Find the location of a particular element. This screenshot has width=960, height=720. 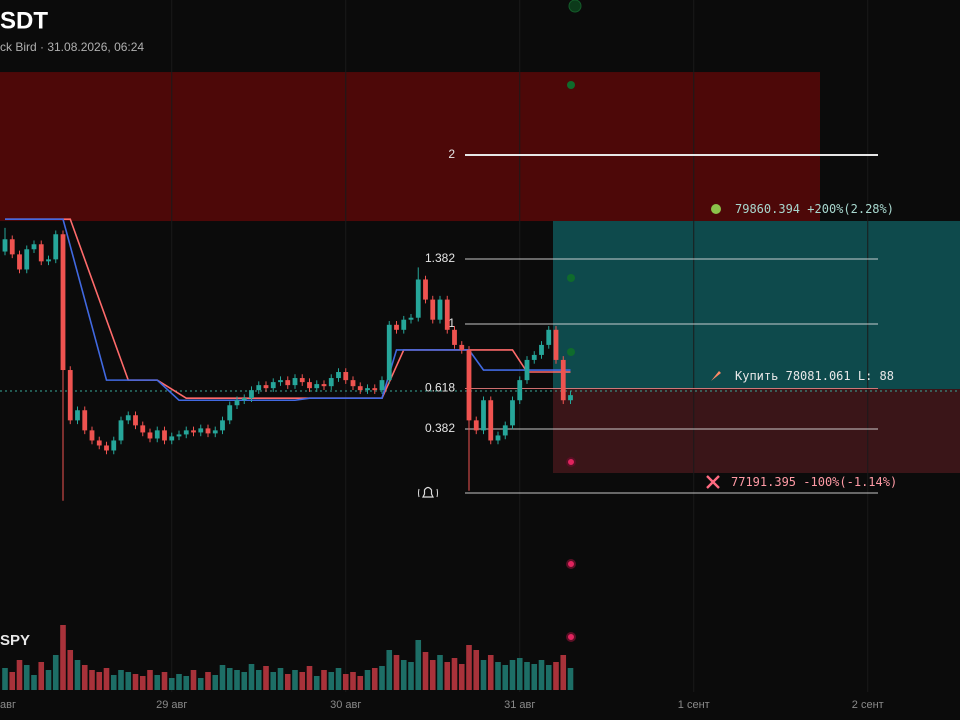

cross-icon is located at coordinates (713, 482).